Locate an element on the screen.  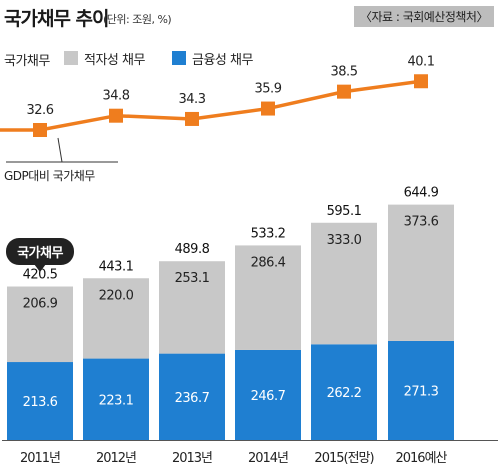
callout-bubble is located at coordinates (40, 251).